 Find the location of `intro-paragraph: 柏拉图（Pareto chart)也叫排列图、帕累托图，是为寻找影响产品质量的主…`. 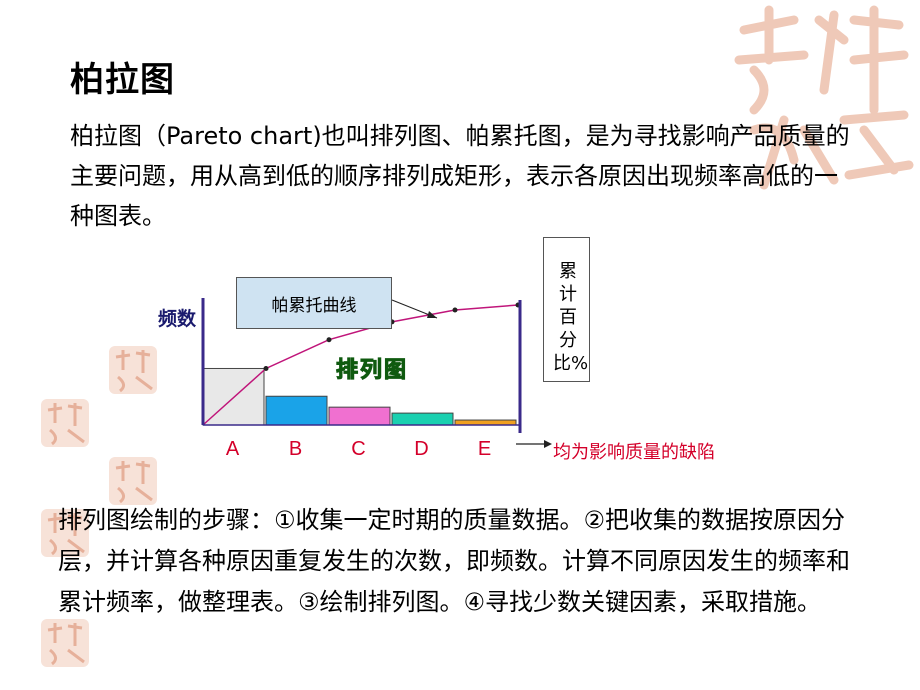

intro-paragraph: 柏拉图（Pareto chart)也叫排列图、帕累托图，是为寻找影响产品质量的主… is located at coordinates (460, 176).